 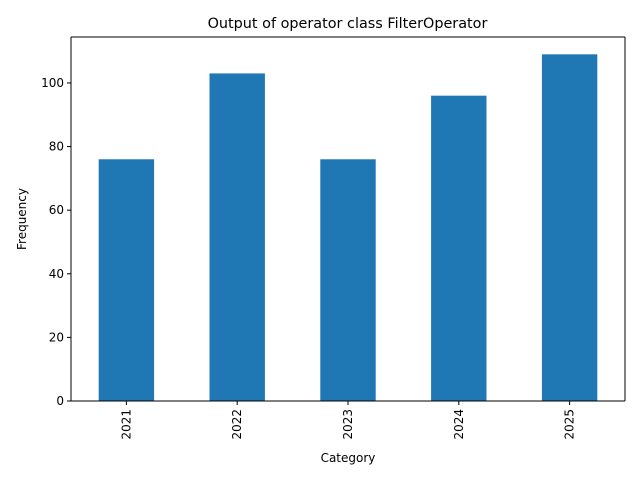 What do you see at coordinates (56, 337) in the screenshot?
I see `y-tick-label-20: 20` at bounding box center [56, 337].